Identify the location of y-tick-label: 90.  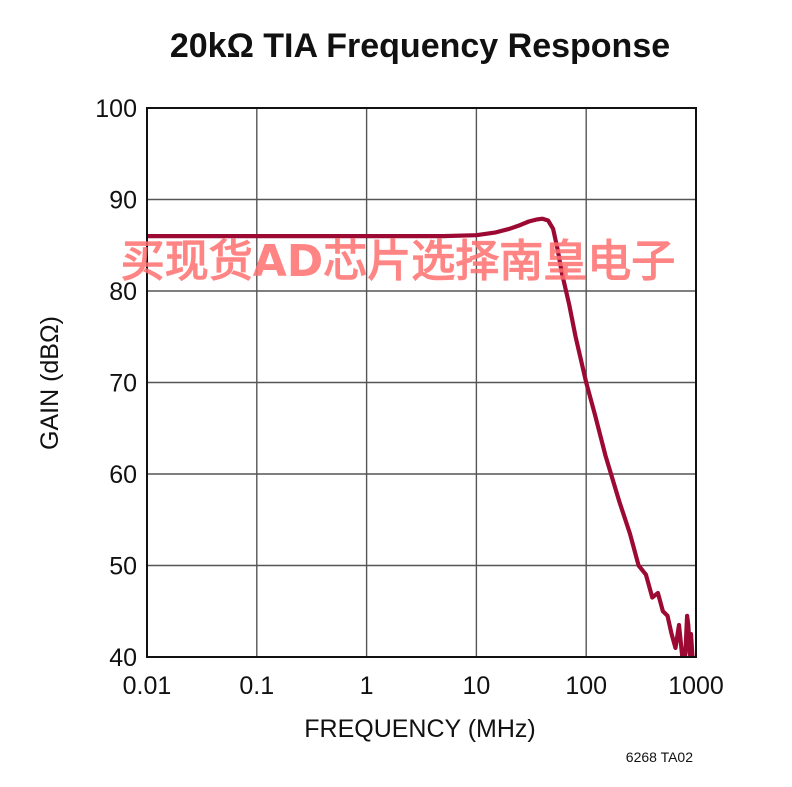
(123, 201).